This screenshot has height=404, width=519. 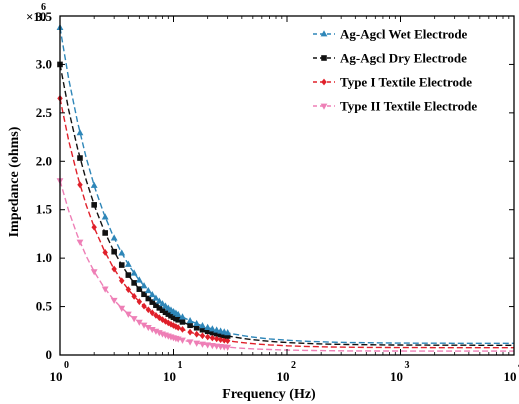 I want to click on x-tick-exponent: 2, so click(x=293, y=365).